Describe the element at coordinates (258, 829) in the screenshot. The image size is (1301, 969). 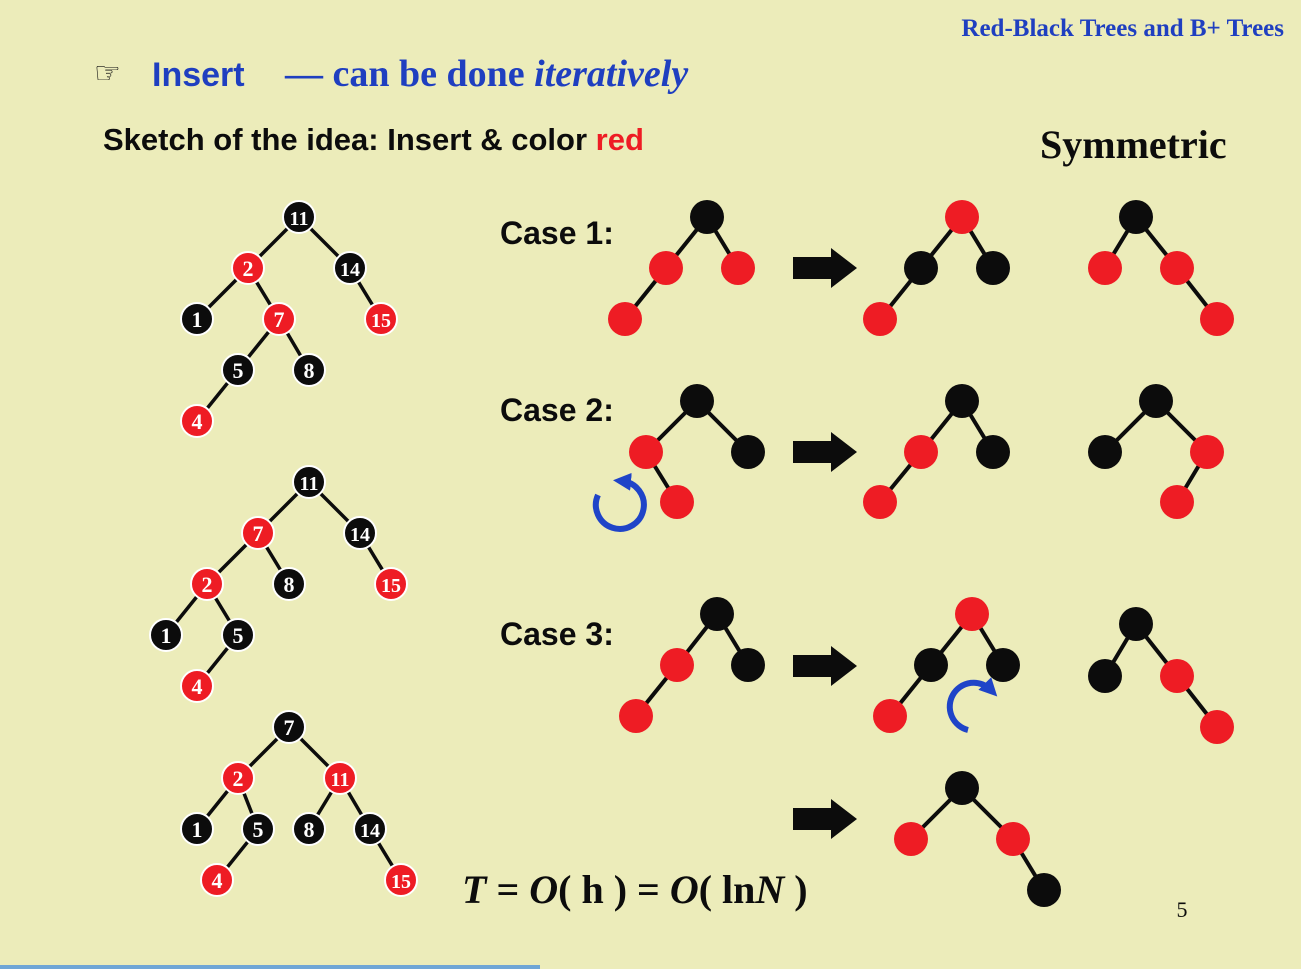
I see `tree-node-label: 5` at that location.